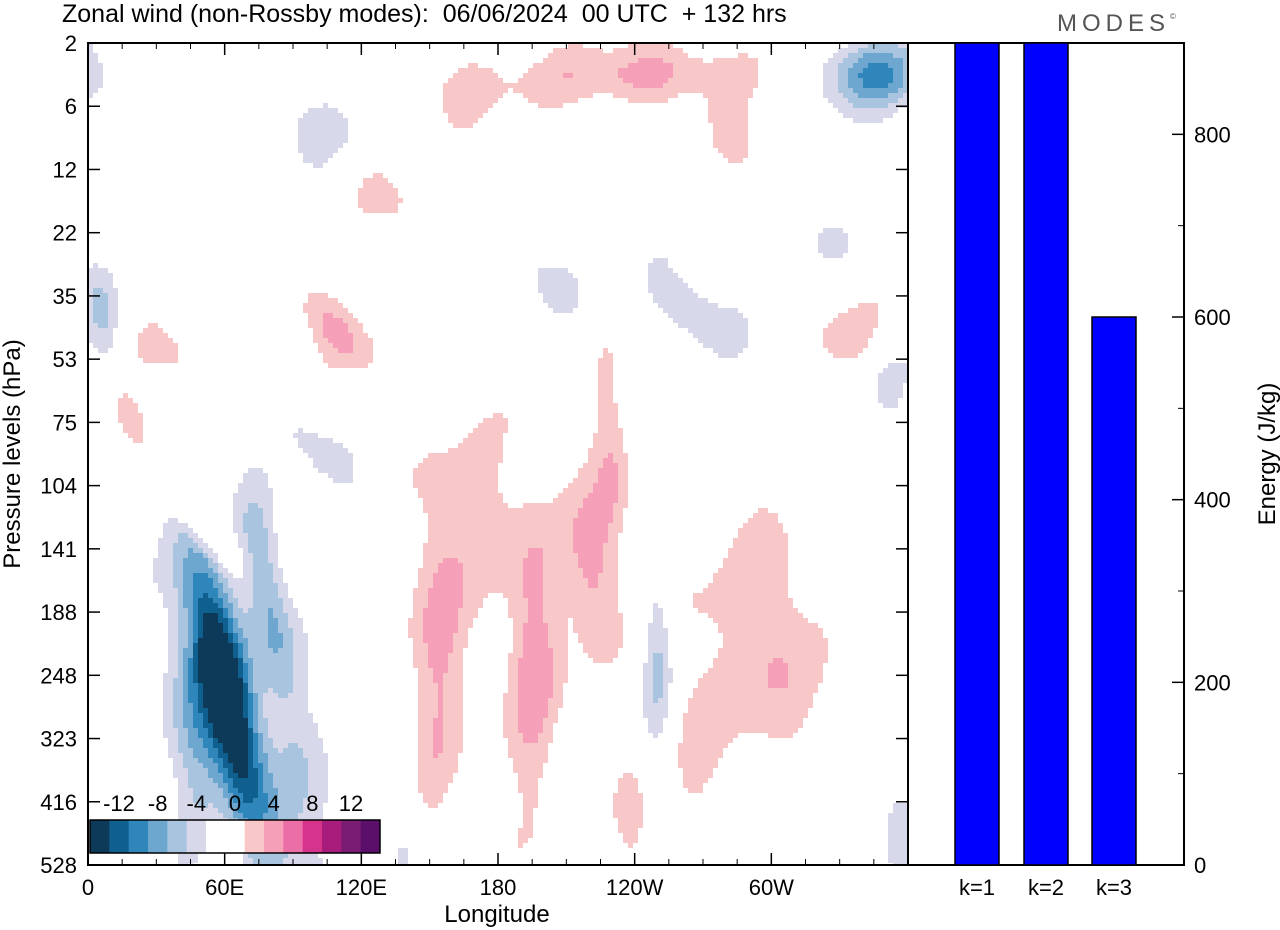  I want to click on bar-category-label: k=3, so click(1114, 887).